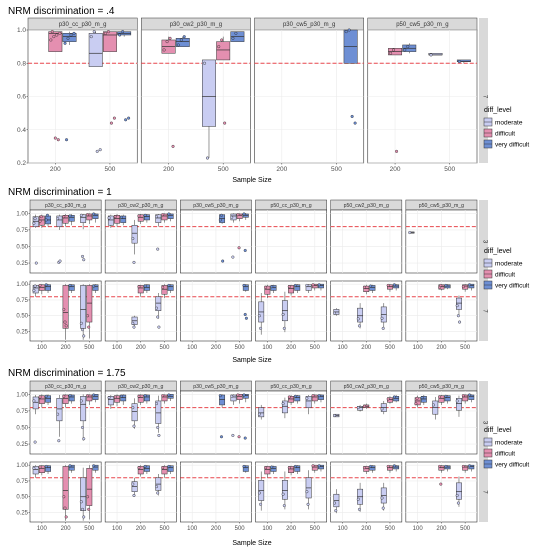 This screenshot has height=555, width=538. What do you see at coordinates (498, 251) in the screenshot?
I see `legend-title: diff_level` at bounding box center [498, 251].